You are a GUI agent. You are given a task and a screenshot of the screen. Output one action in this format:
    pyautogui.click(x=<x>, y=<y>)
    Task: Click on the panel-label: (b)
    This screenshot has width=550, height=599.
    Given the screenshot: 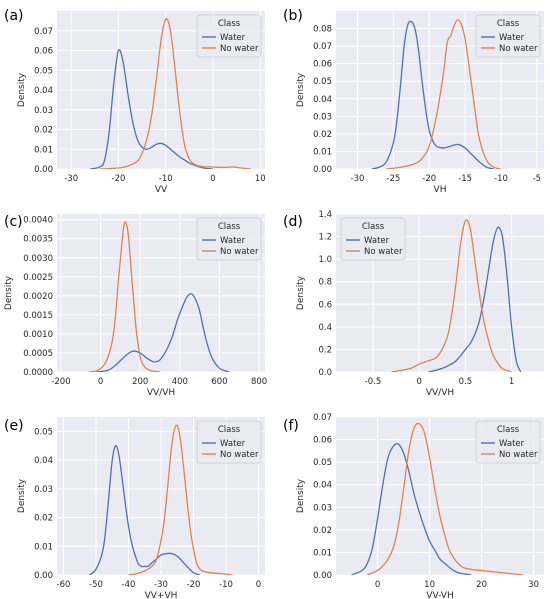 What is the action you would take?
    pyautogui.click(x=293, y=16)
    